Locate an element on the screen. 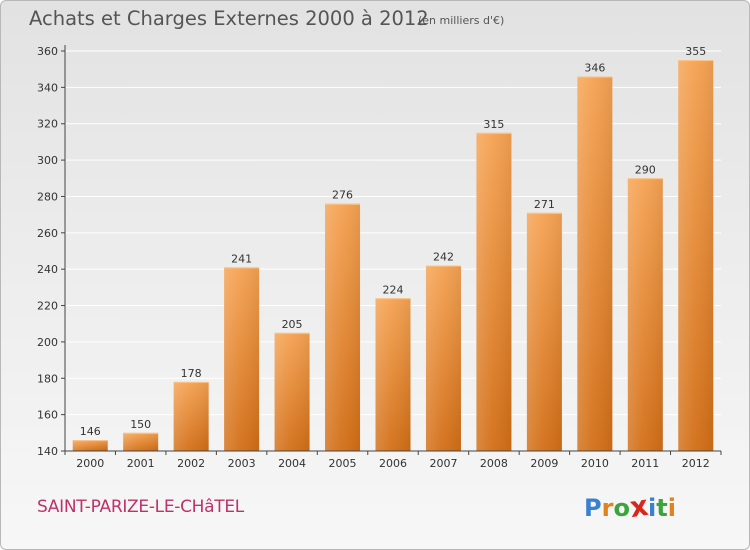 Image resolution: width=750 pixels, height=550 pixels. logo-letter: r is located at coordinates (607, 508).